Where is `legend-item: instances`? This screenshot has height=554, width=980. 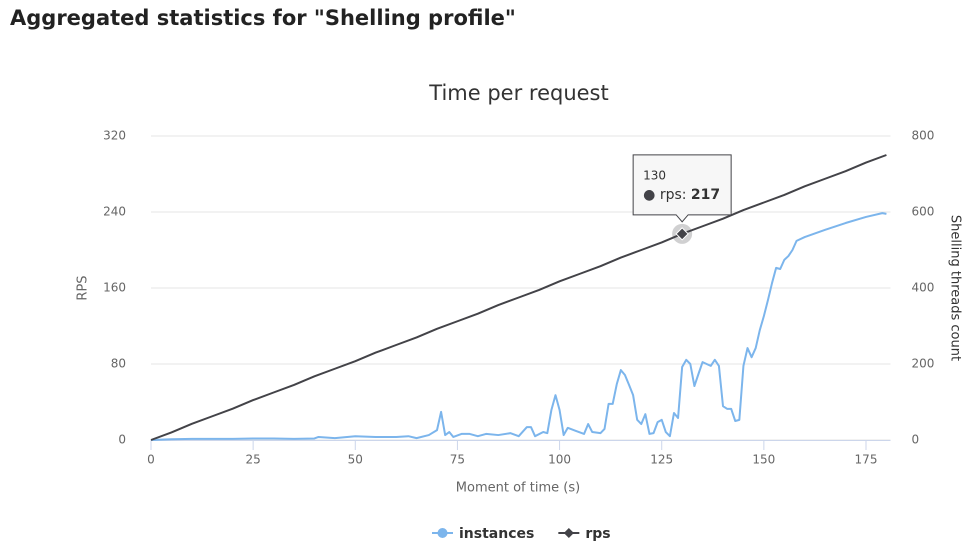 legend-item: instances is located at coordinates (483, 534).